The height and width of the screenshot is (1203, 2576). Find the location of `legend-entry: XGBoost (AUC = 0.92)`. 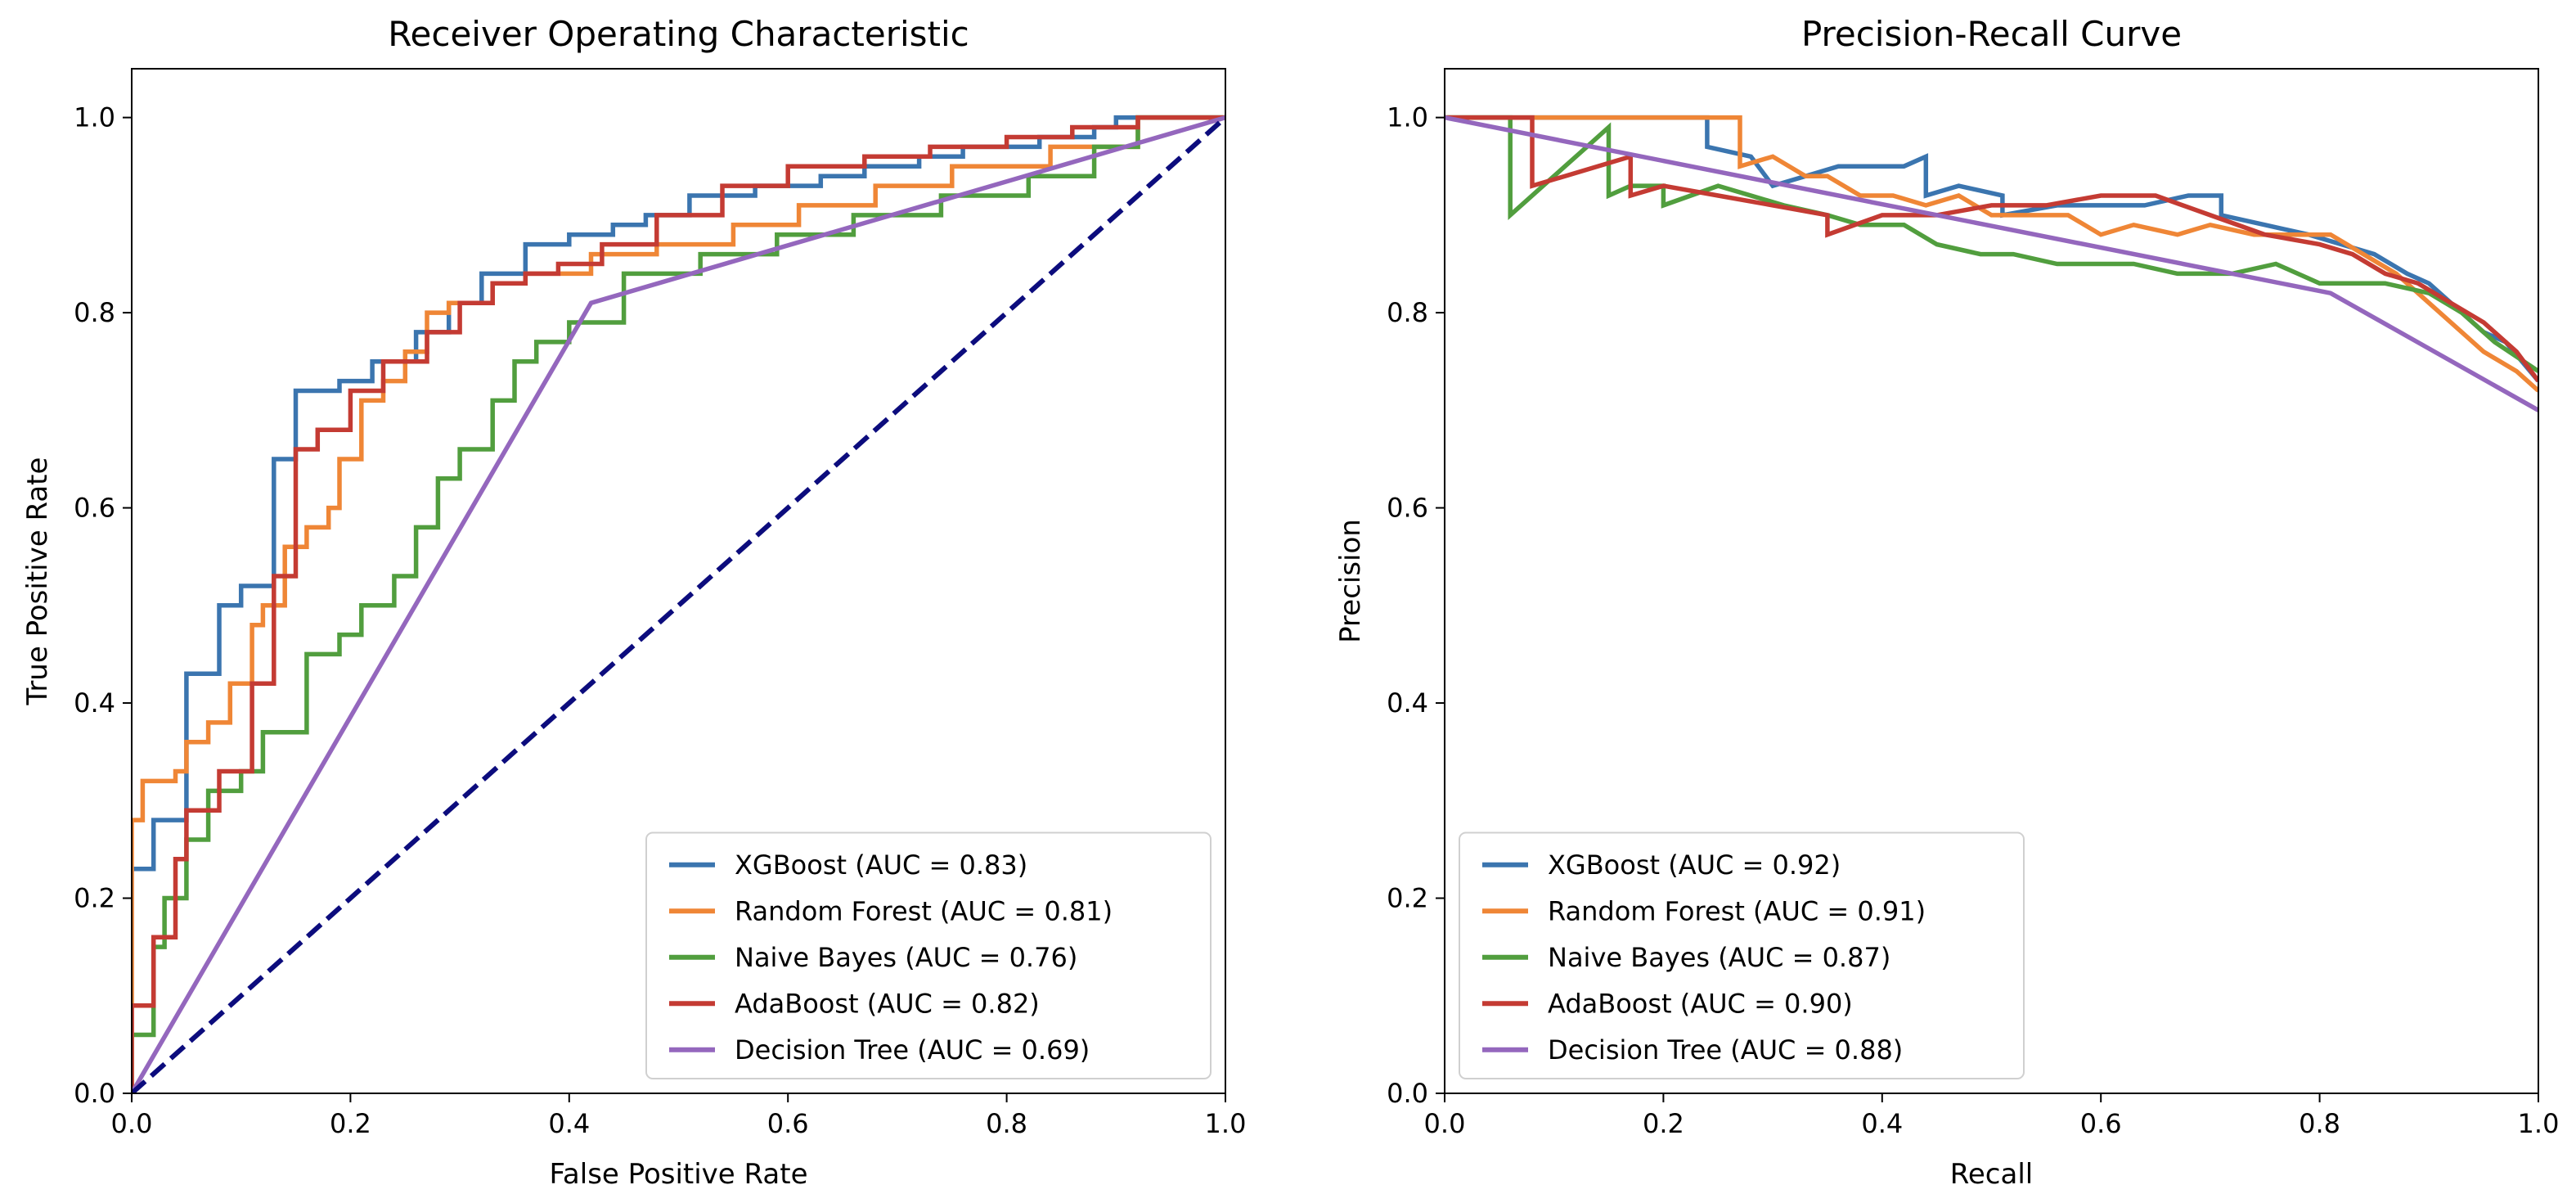

legend-entry: XGBoost (AUC = 0.92) is located at coordinates (1694, 865).